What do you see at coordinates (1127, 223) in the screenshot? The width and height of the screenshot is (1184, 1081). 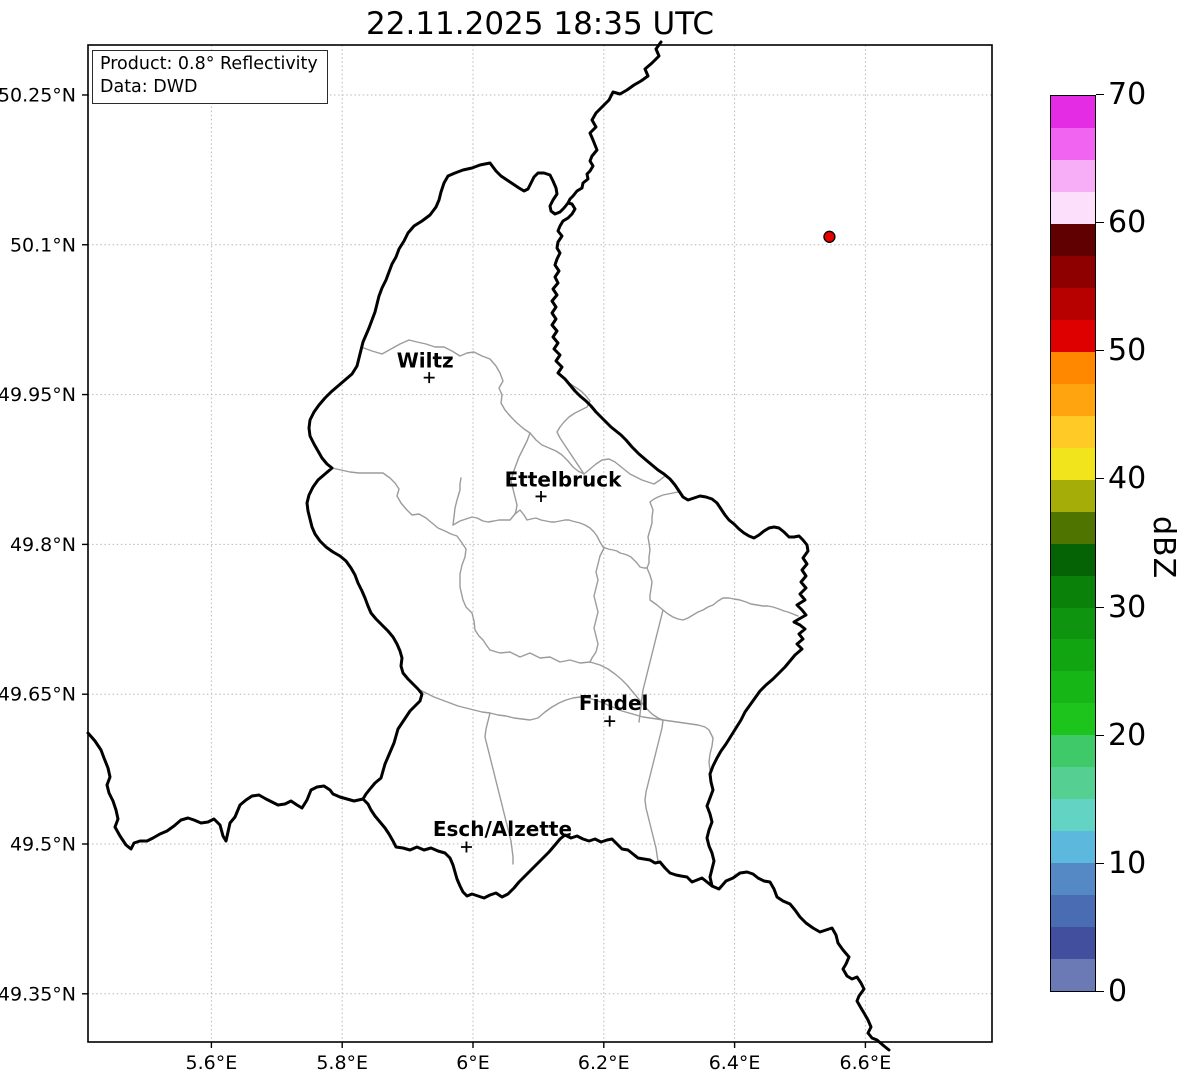 I see `colorbar-tick-label: 60` at bounding box center [1127, 223].